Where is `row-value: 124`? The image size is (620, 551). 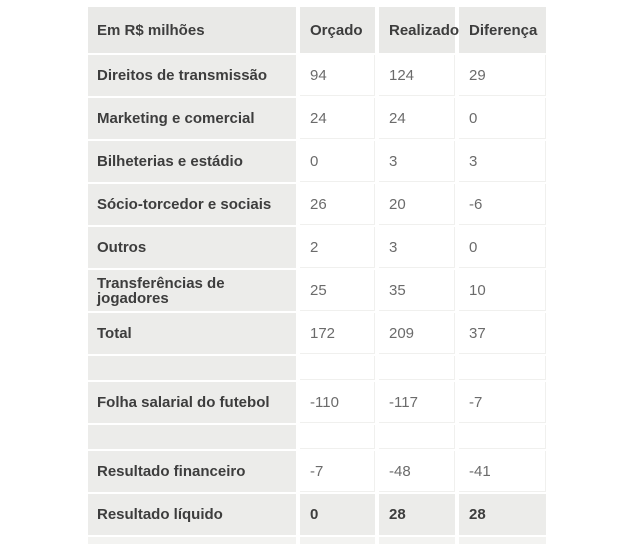
row-value: 124 is located at coordinates (402, 75).